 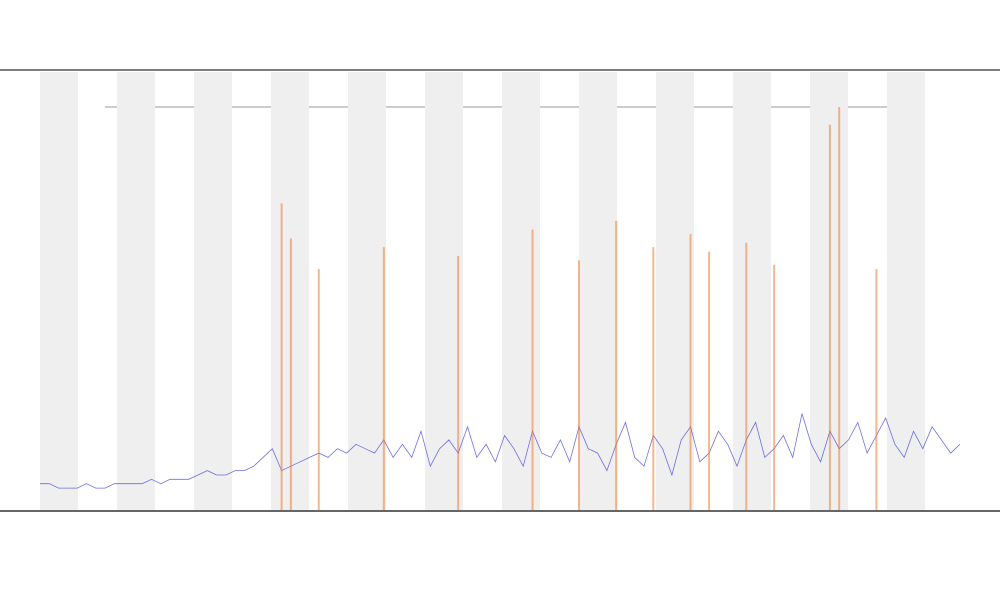 I want to click on series-line, so click(x=500, y=451).